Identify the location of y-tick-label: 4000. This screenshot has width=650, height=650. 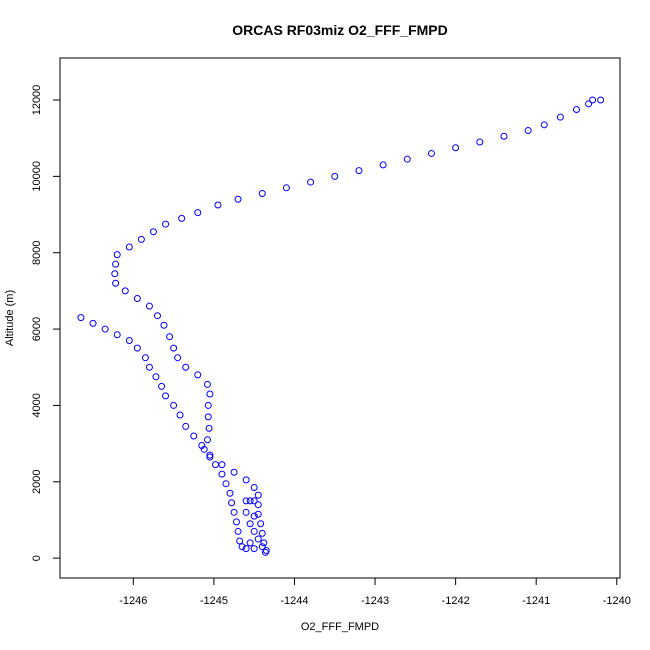
(37, 405).